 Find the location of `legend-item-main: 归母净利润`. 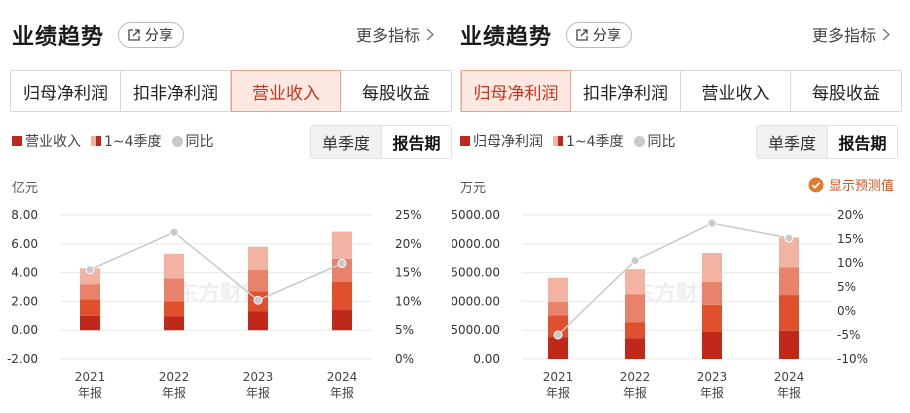

legend-item-main: 归母净利润 is located at coordinates (501, 141).